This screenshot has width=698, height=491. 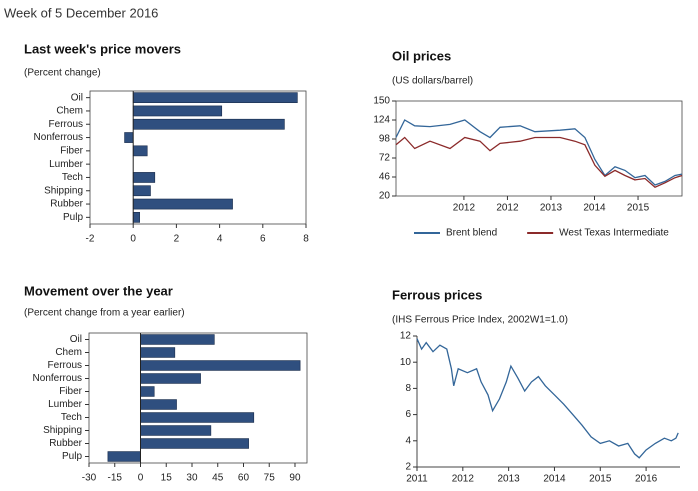 What do you see at coordinates (421, 55) in the screenshot?
I see `chart-title: Oil prices` at bounding box center [421, 55].